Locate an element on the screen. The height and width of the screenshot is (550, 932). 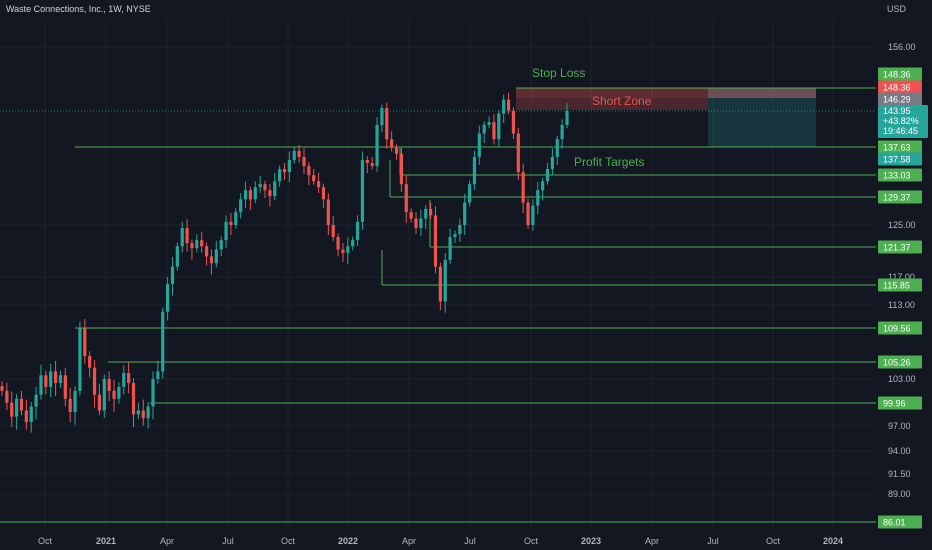
x-tick-label: 2024 is located at coordinates (833, 541).